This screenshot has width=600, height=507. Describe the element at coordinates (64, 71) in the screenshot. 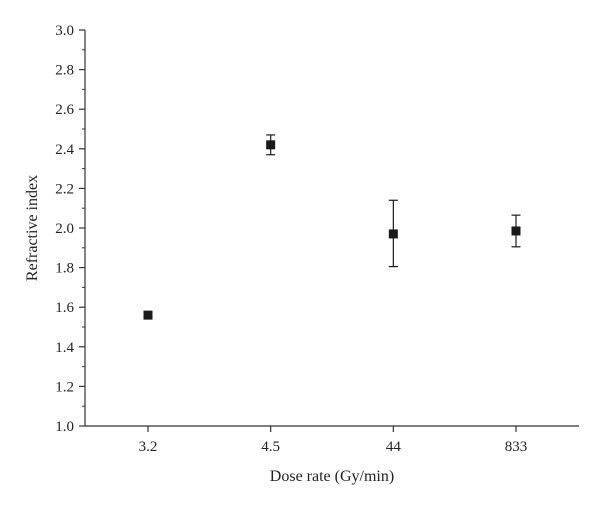

I see `y-tick-label: 2.8` at that location.